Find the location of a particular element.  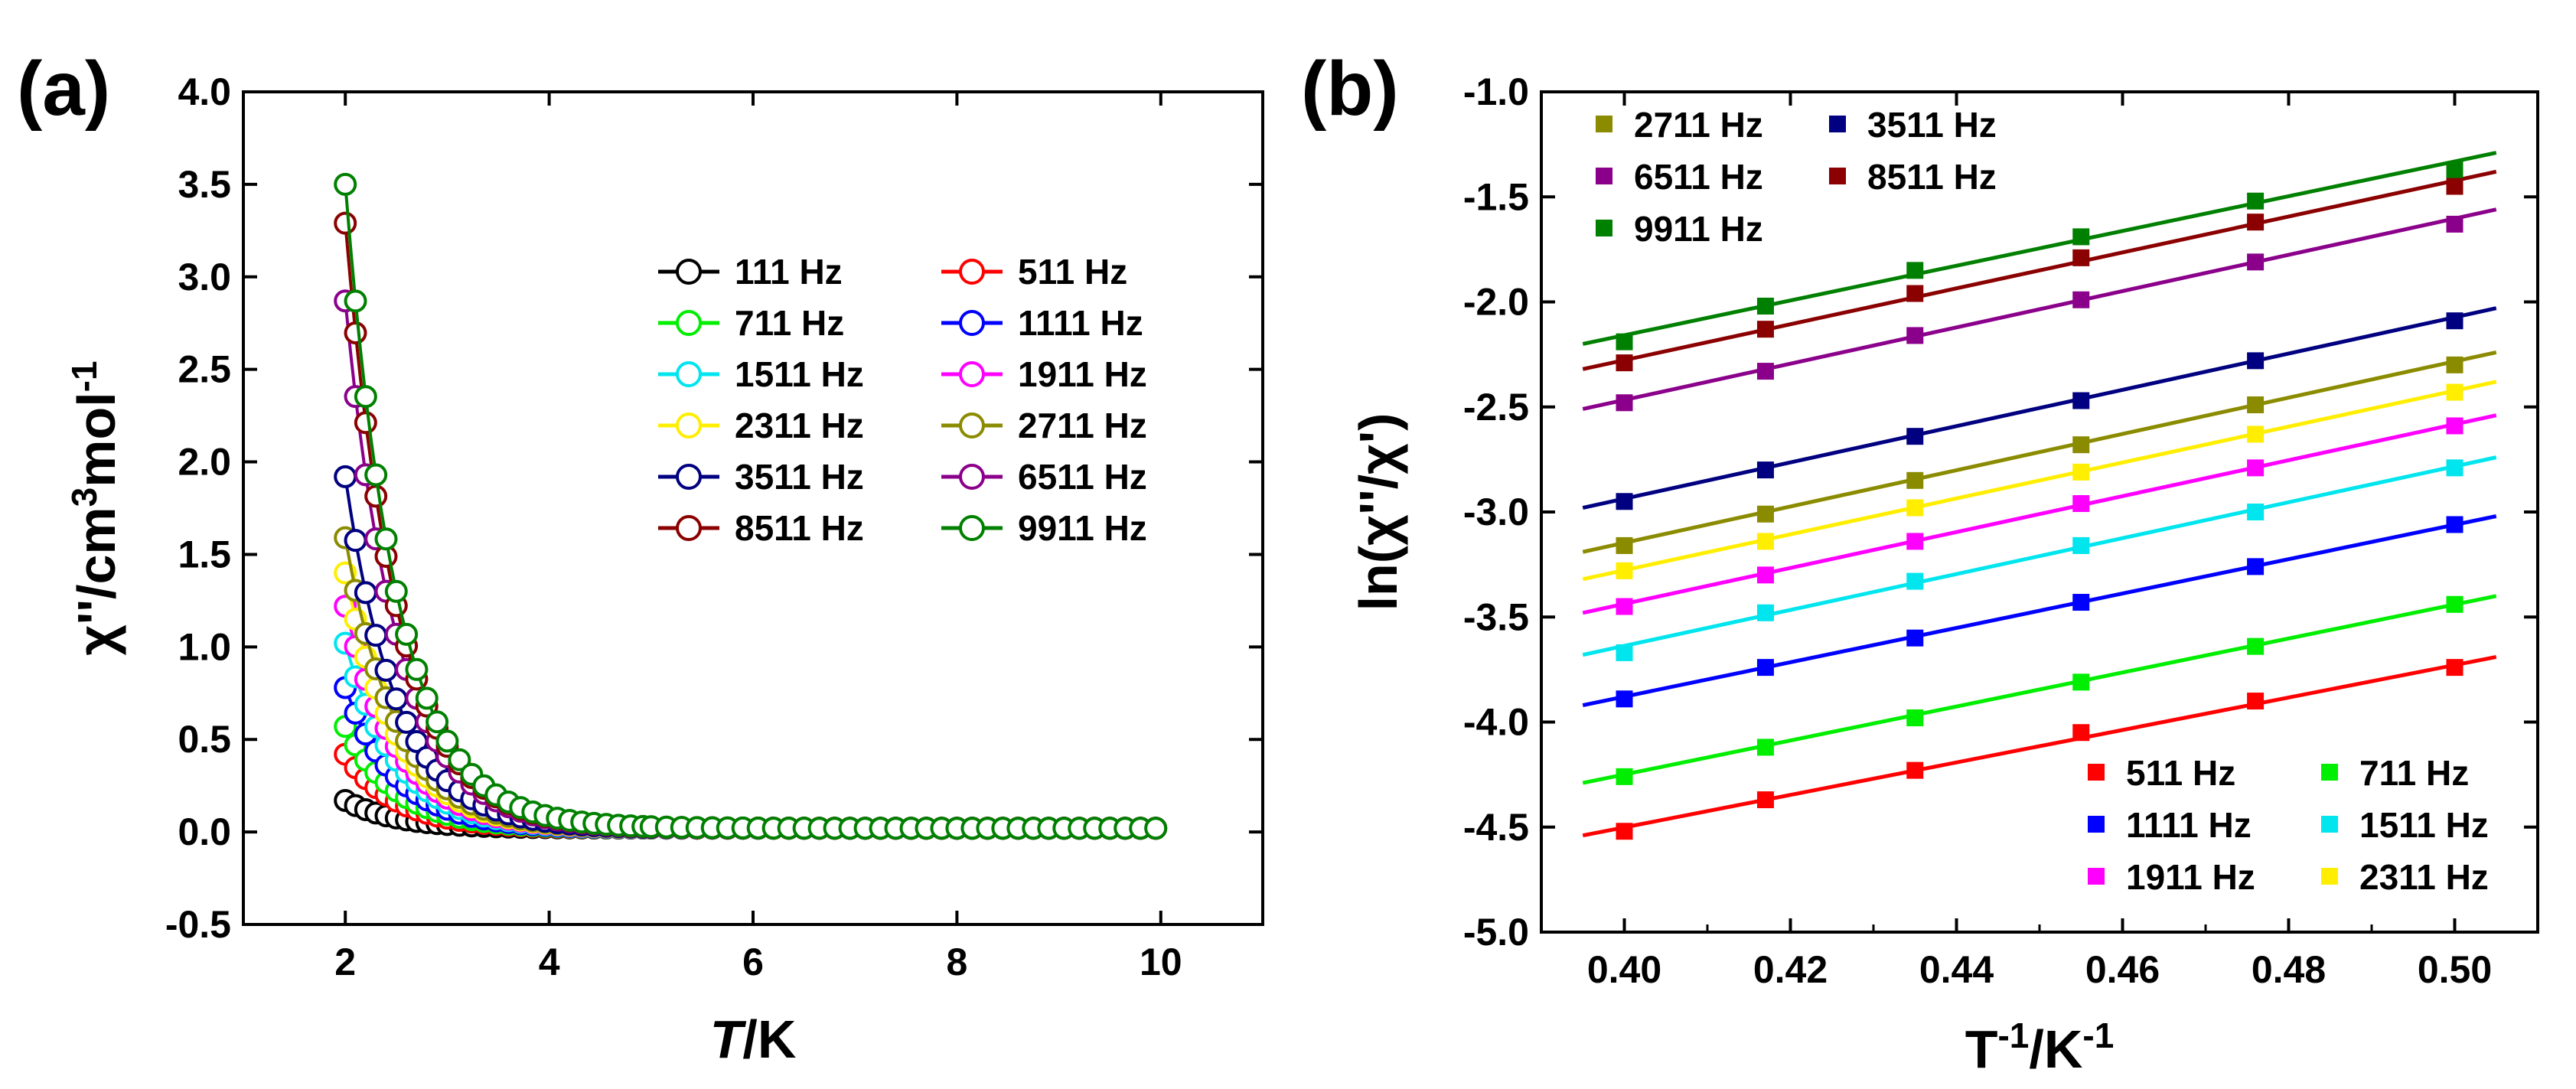

panel-a-label: (a) is located at coordinates (64, 89).